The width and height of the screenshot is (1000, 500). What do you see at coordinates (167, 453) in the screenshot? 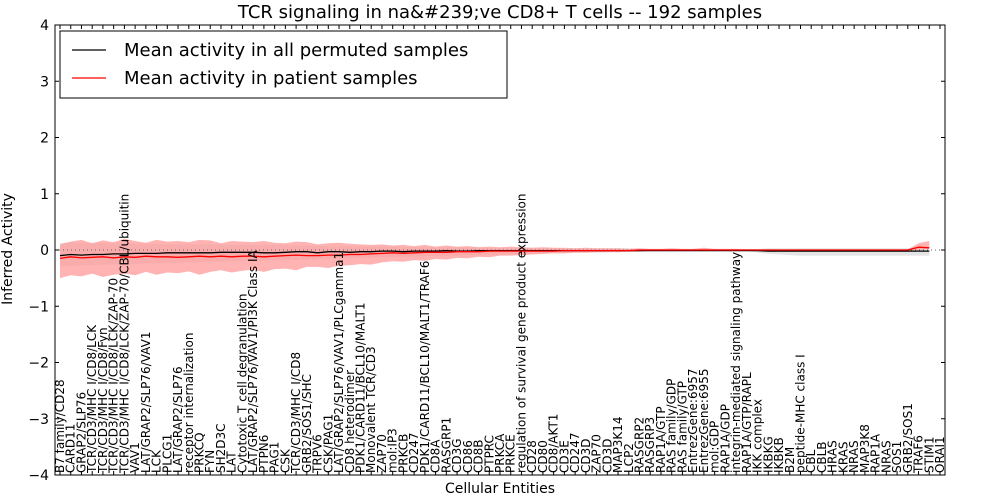
I see `category-label: PLCG1` at bounding box center [167, 453].